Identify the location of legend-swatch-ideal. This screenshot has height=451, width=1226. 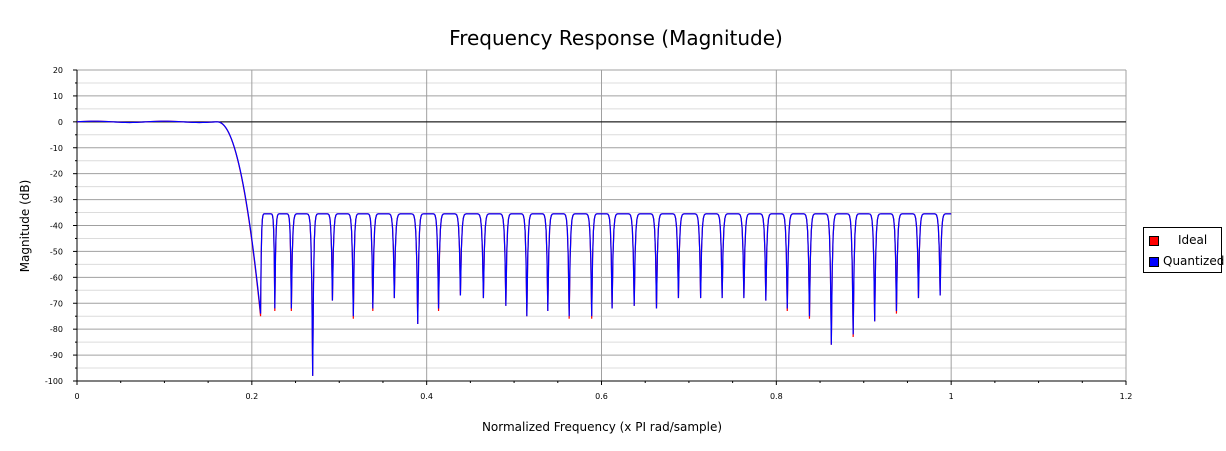
(1154, 241).